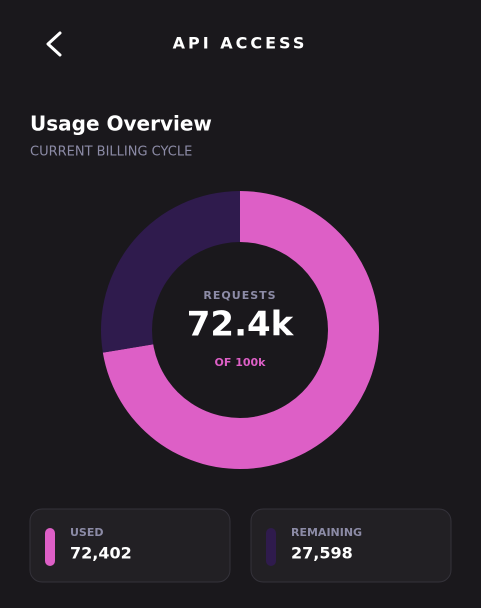 The image size is (481, 608). Describe the element at coordinates (87, 532) in the screenshot. I see `stat-label: USED` at that location.